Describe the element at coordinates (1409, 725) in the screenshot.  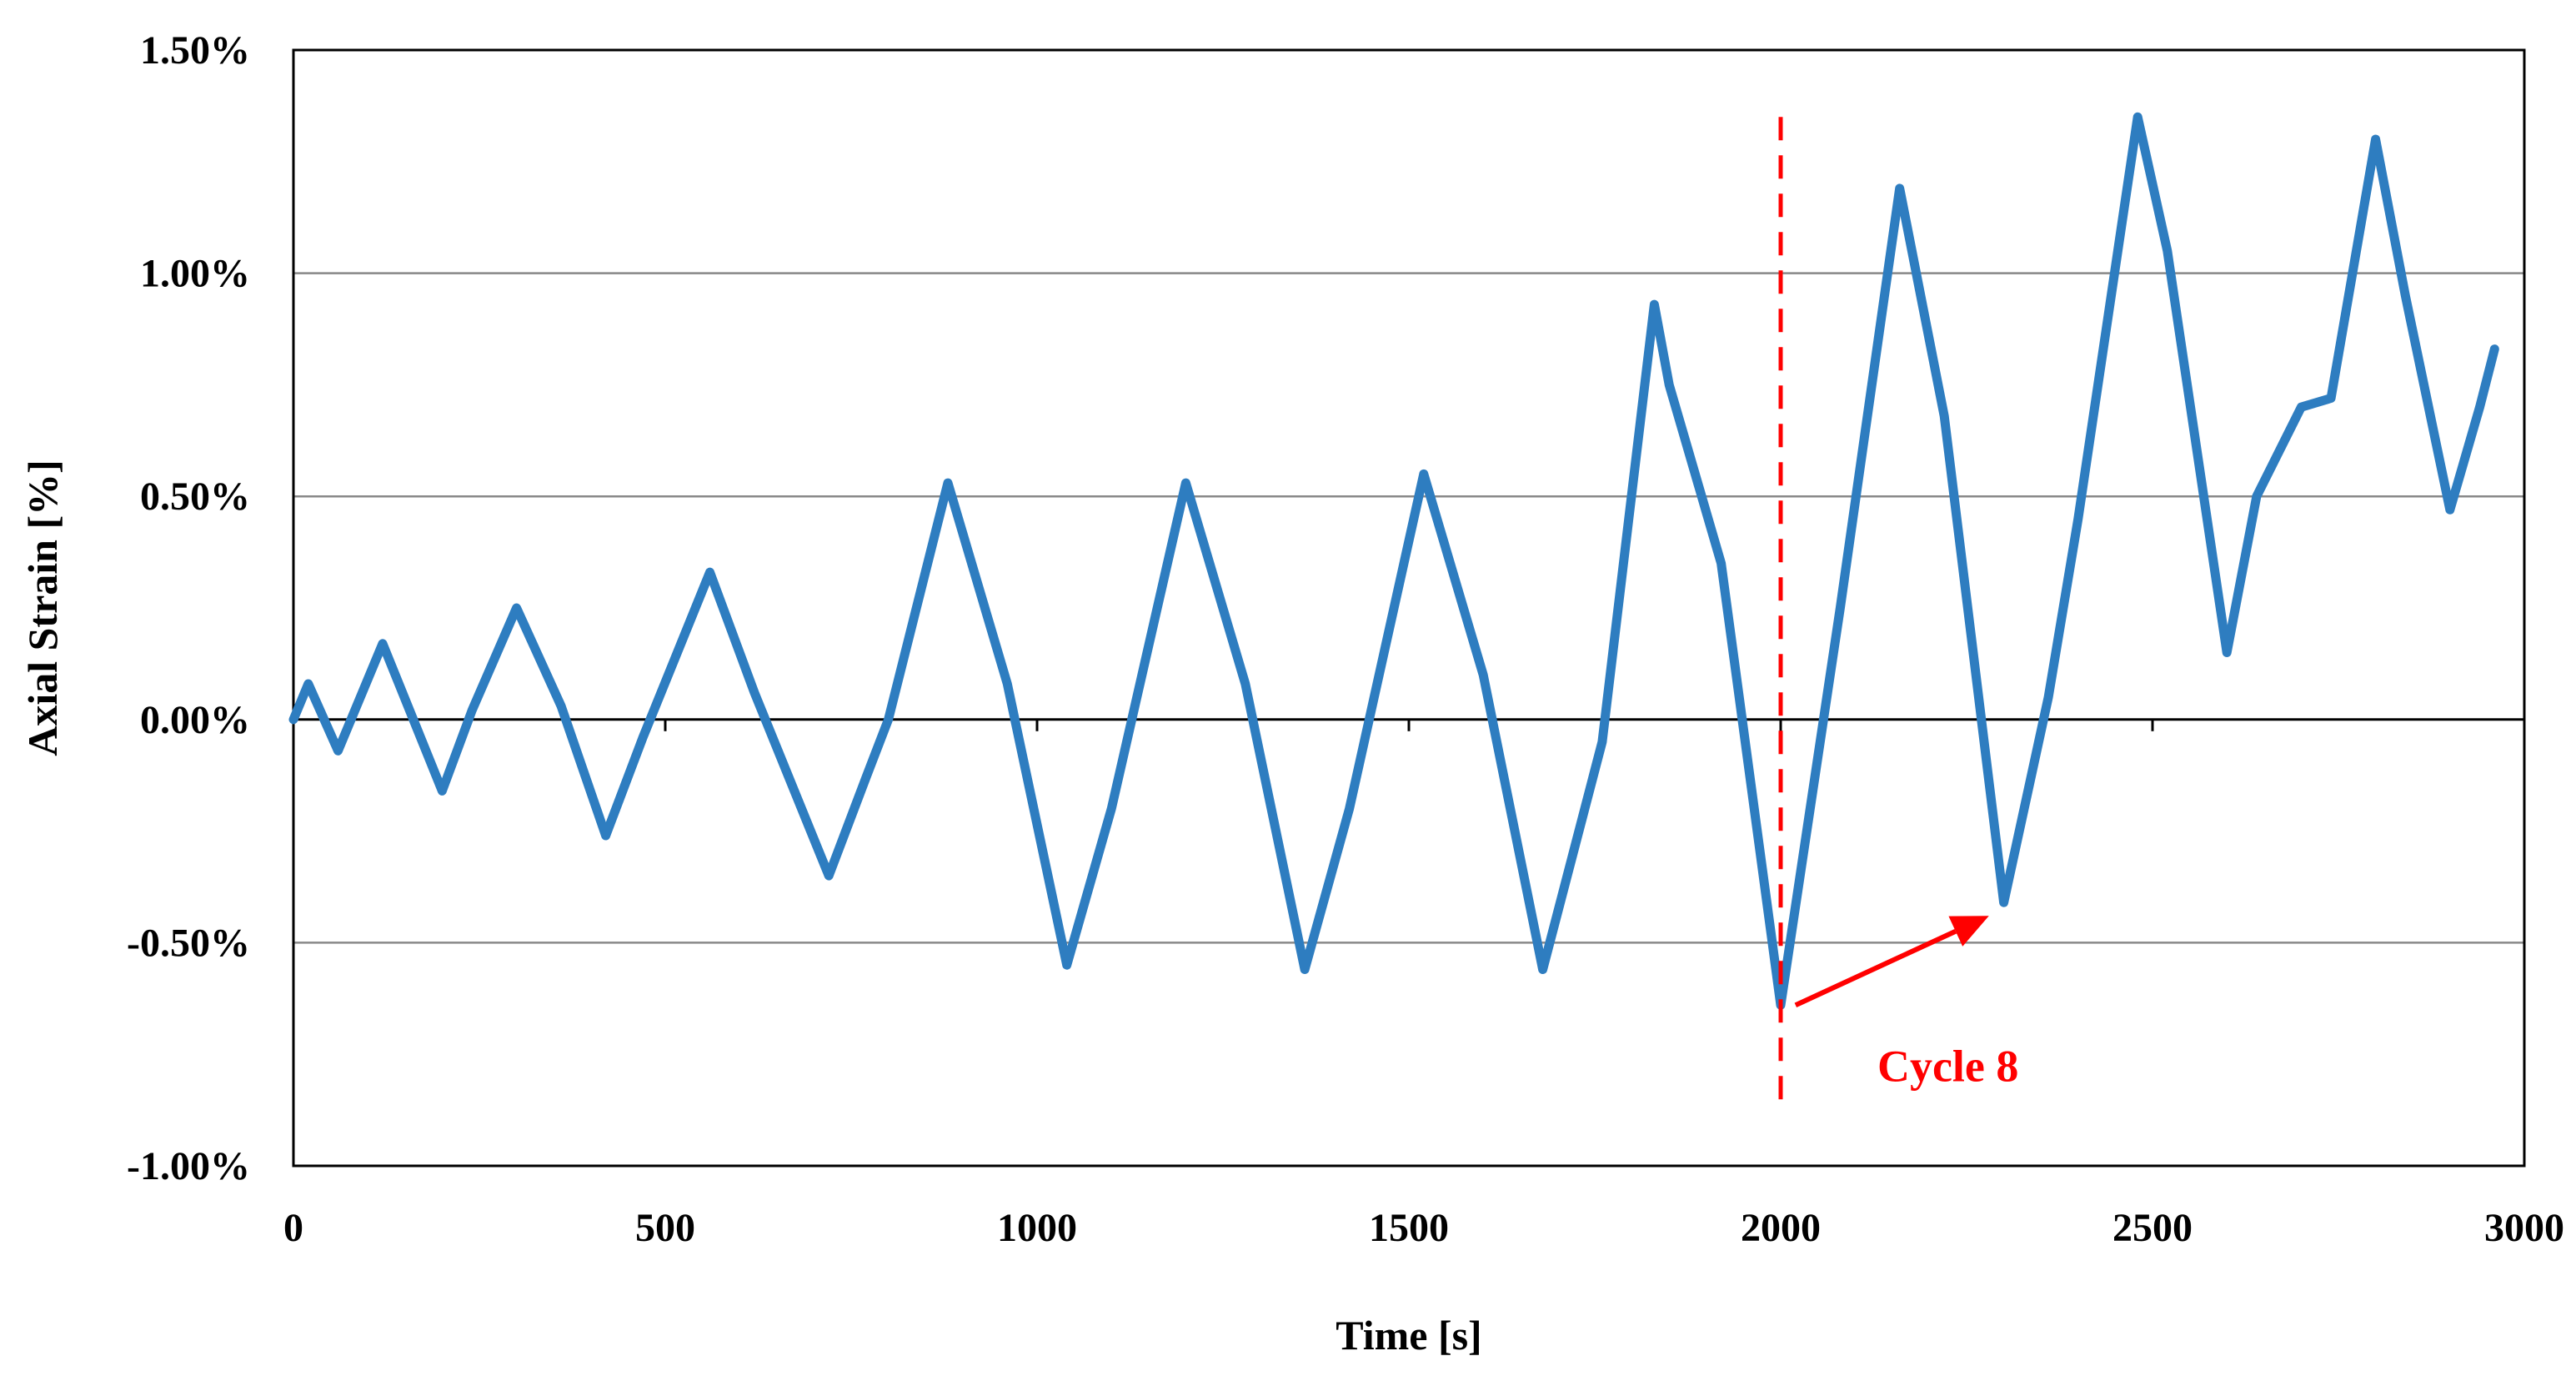
I see `x-tick-marks` at that location.